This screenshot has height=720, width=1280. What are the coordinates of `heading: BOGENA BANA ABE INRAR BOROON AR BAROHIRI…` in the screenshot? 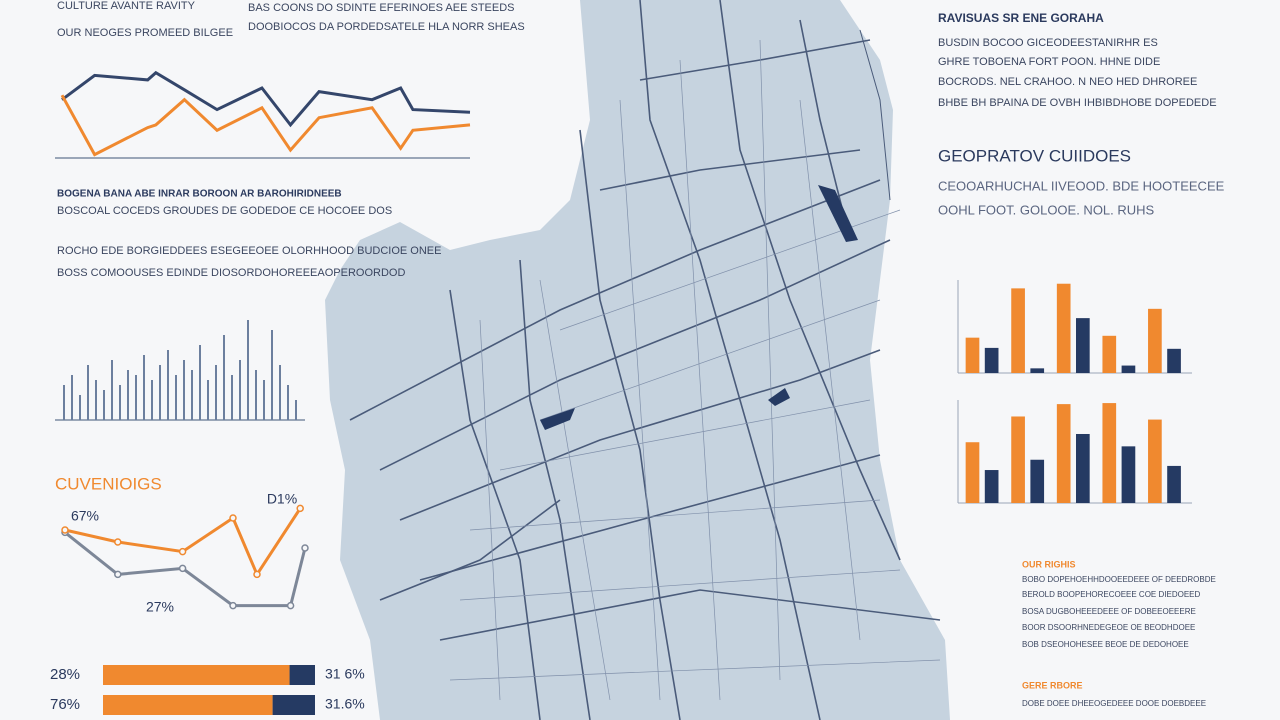 It's located at (199, 194).